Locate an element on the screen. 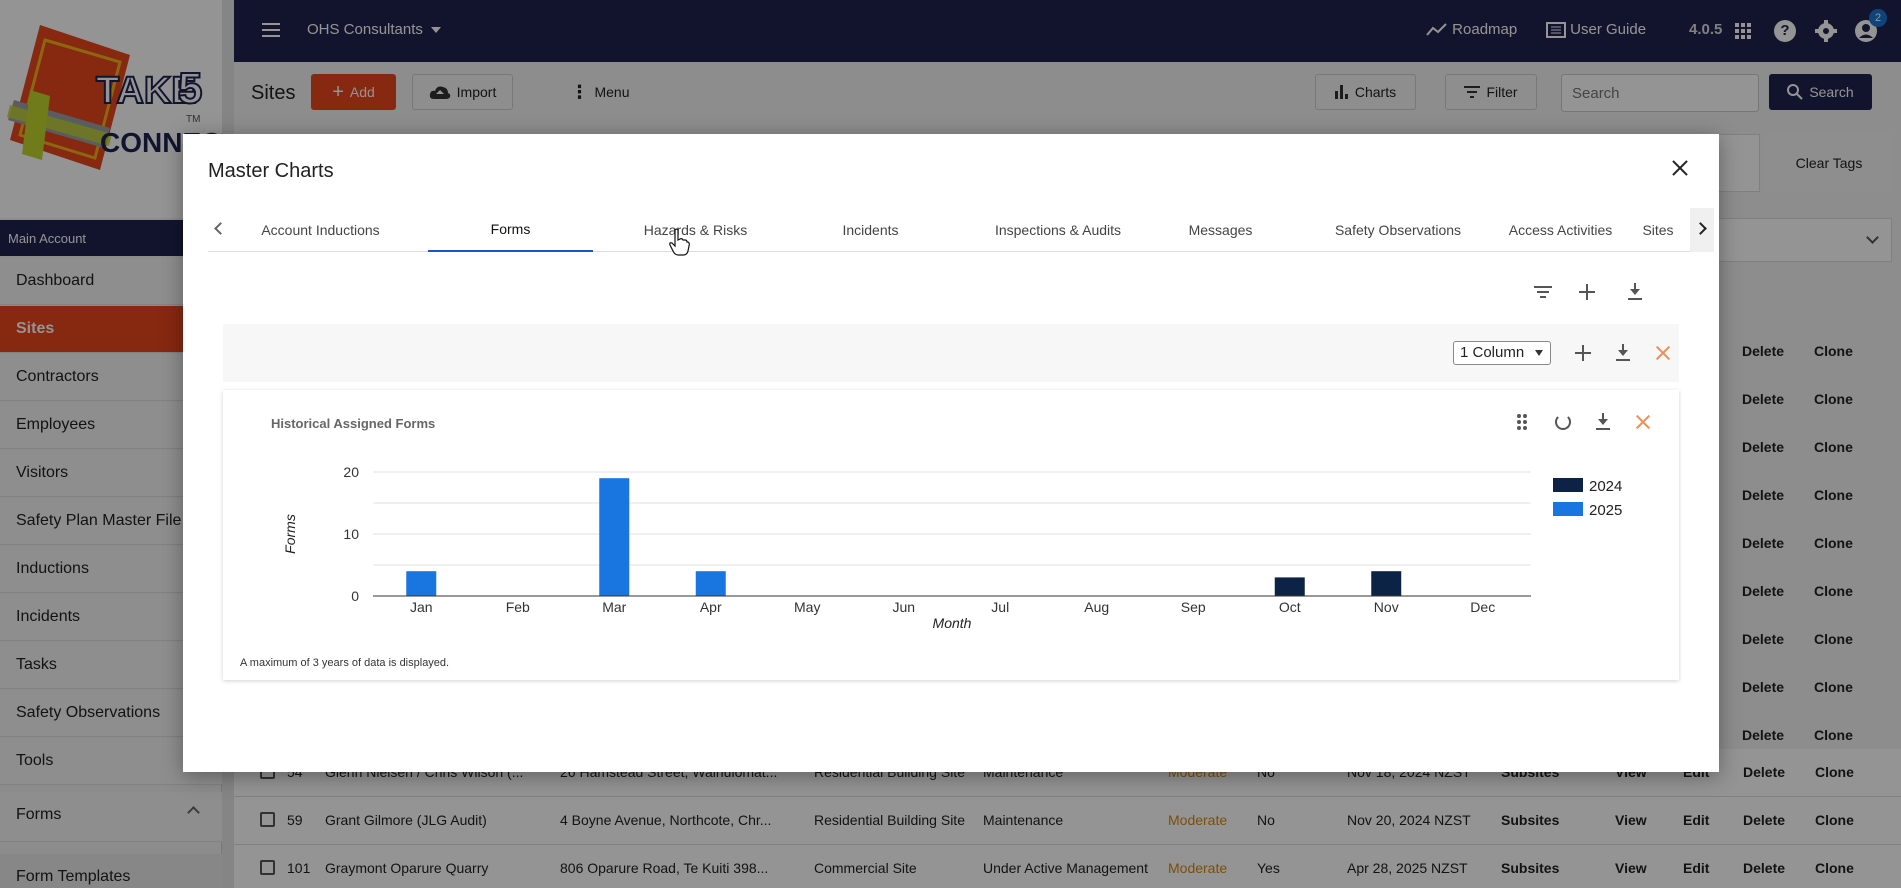 The width and height of the screenshot is (1901, 888). help-icon: ? is located at coordinates (1785, 31).